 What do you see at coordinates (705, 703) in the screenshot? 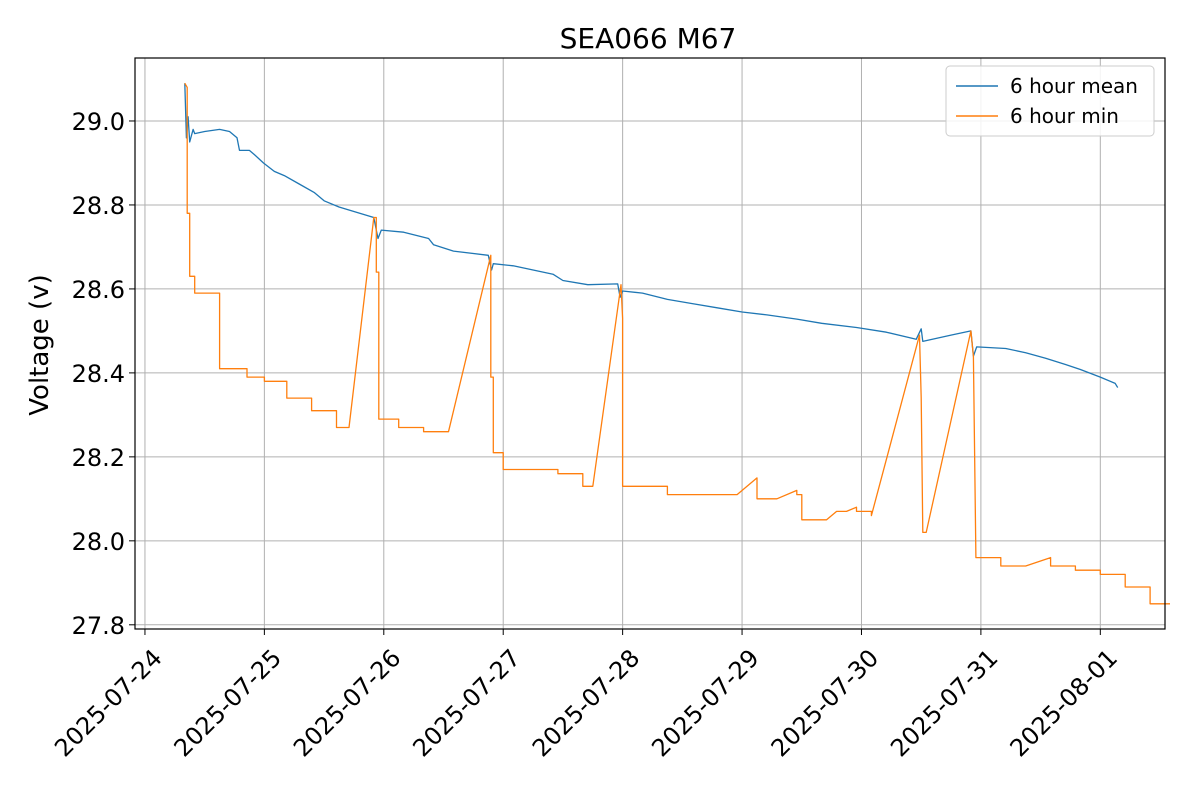
I see `x-tick-label: 2025-07-29` at bounding box center [705, 703].